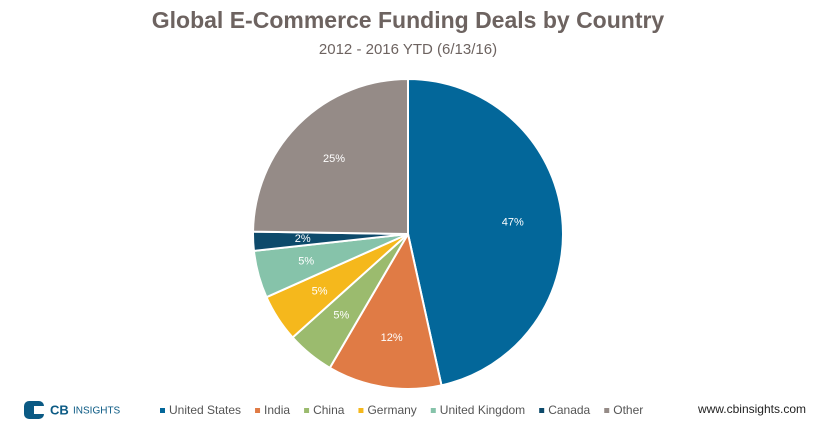 The image size is (816, 432). What do you see at coordinates (408, 49) in the screenshot?
I see `chart-subtitle: 2012 - 2016 YTD (6/13/16)` at bounding box center [408, 49].